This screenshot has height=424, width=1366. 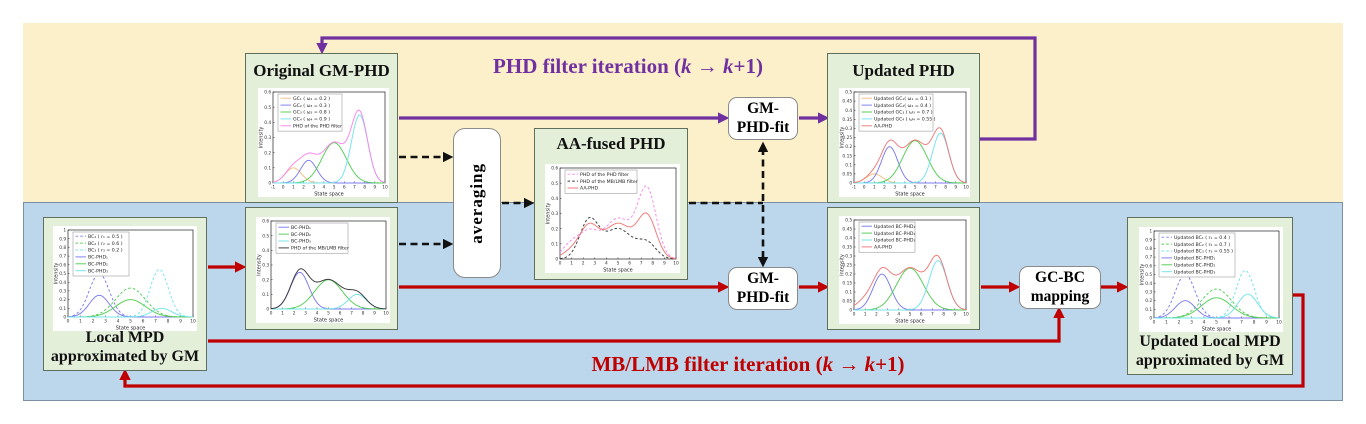 I want to click on svg-text: PHD of the MB/LMB filter, so click(x=609, y=182).